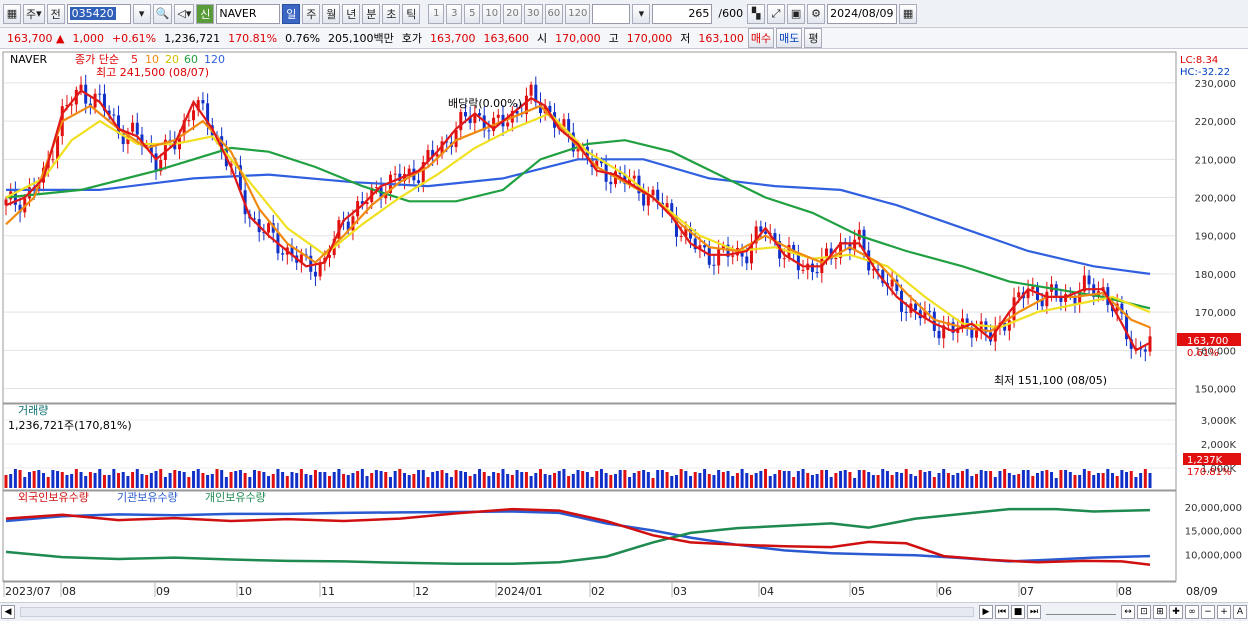  Describe the element at coordinates (986, 612) in the screenshot. I see `scroll-right-icon: ▶` at that location.